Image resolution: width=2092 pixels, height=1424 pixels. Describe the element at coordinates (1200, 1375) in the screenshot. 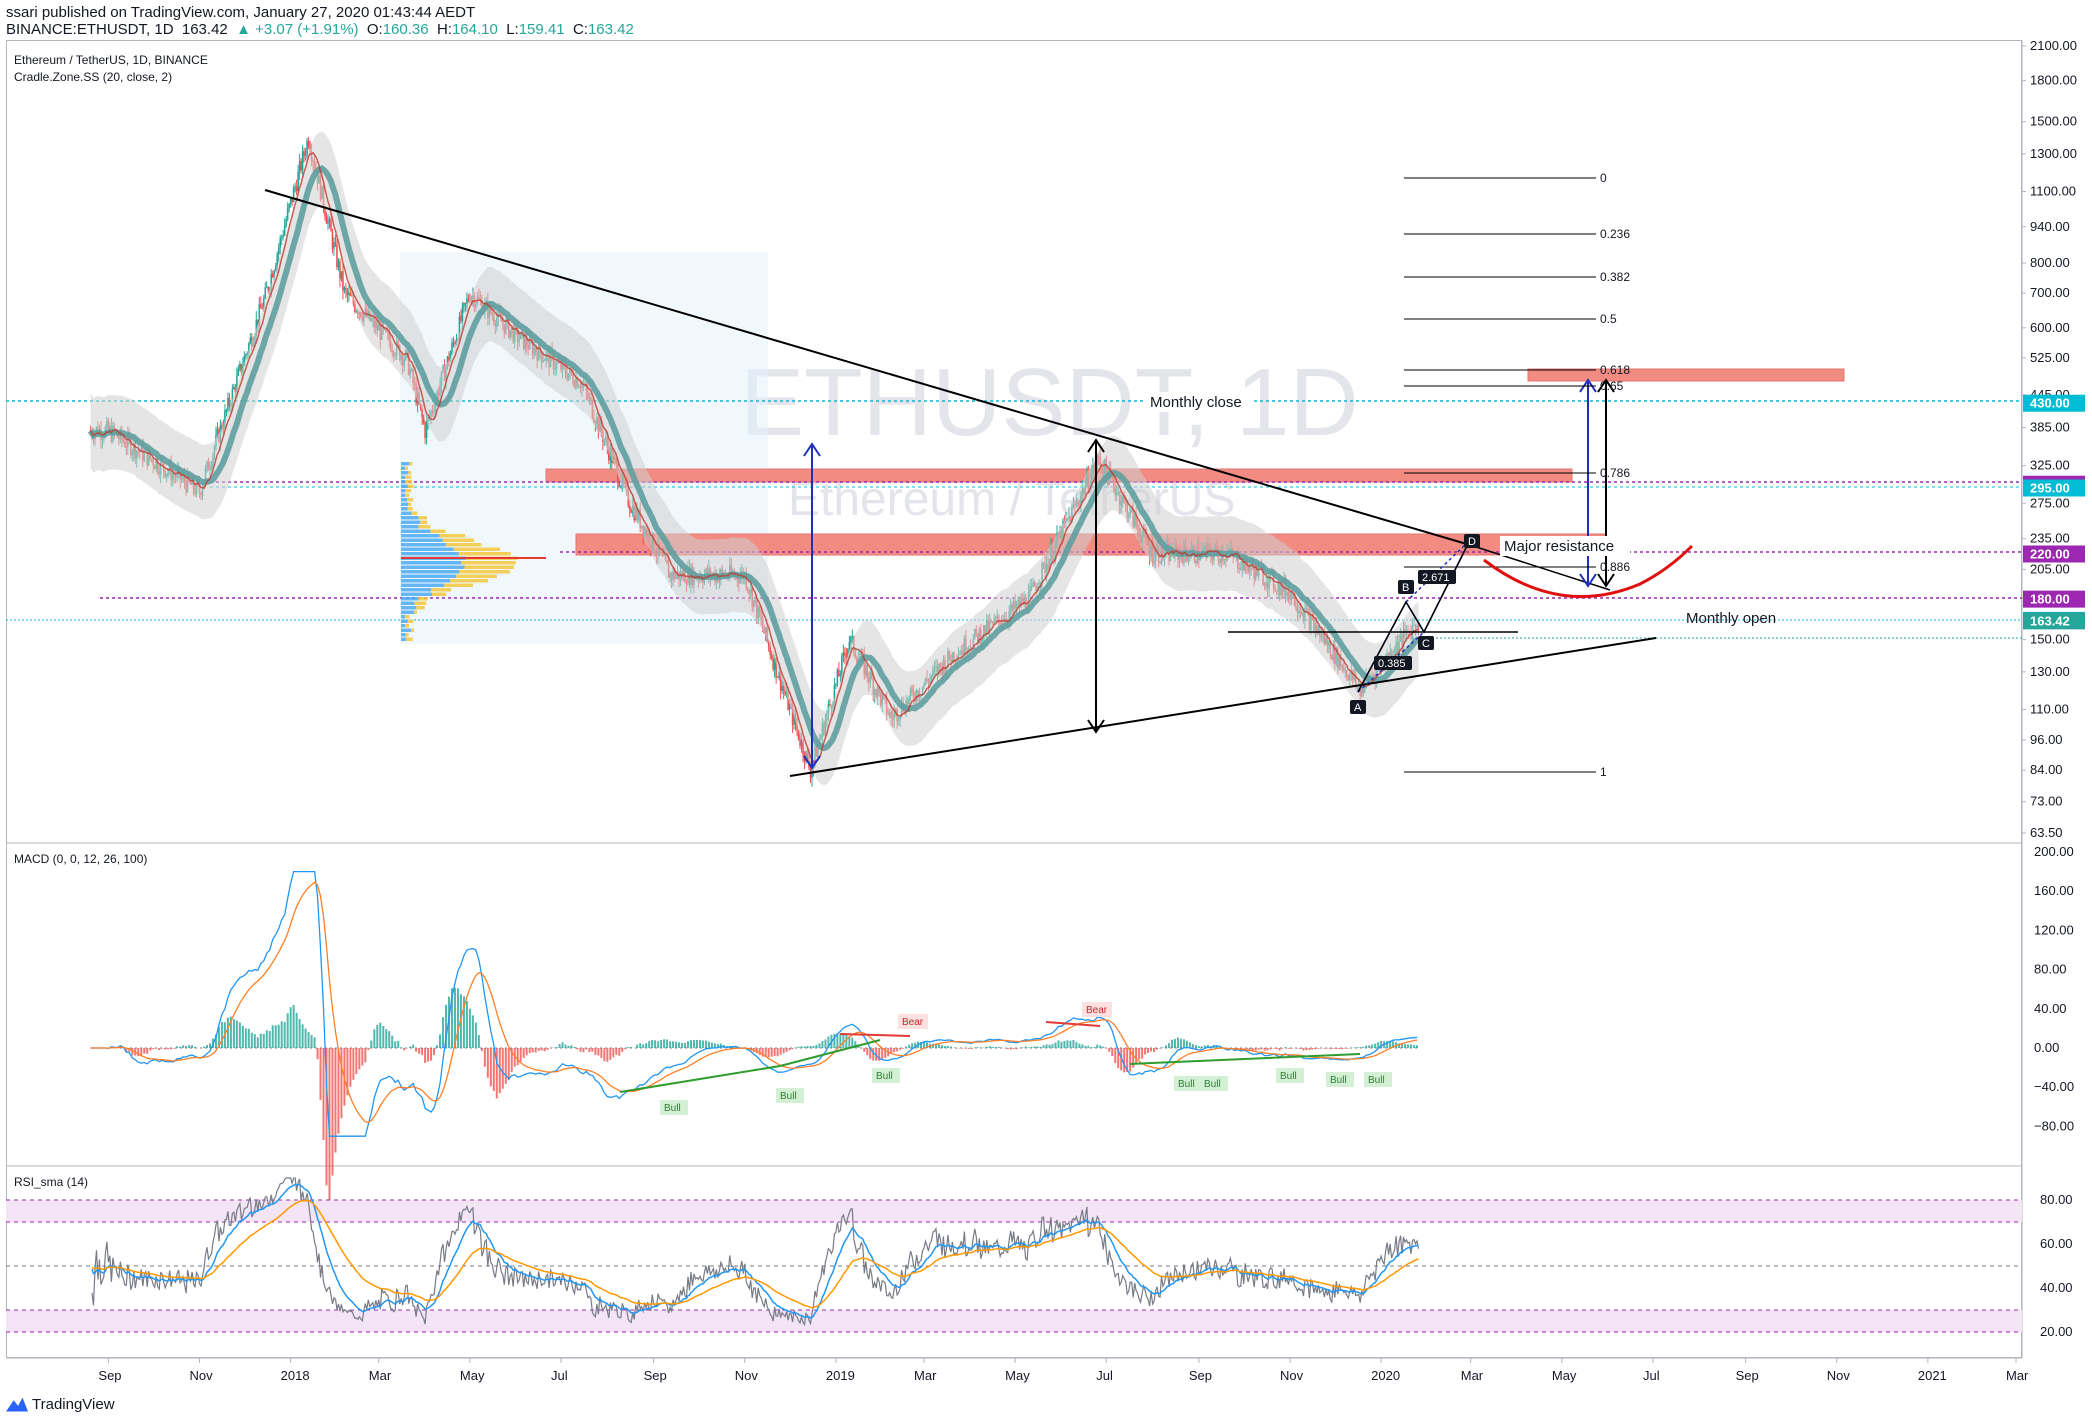

I see `time-tick: Sep` at that location.